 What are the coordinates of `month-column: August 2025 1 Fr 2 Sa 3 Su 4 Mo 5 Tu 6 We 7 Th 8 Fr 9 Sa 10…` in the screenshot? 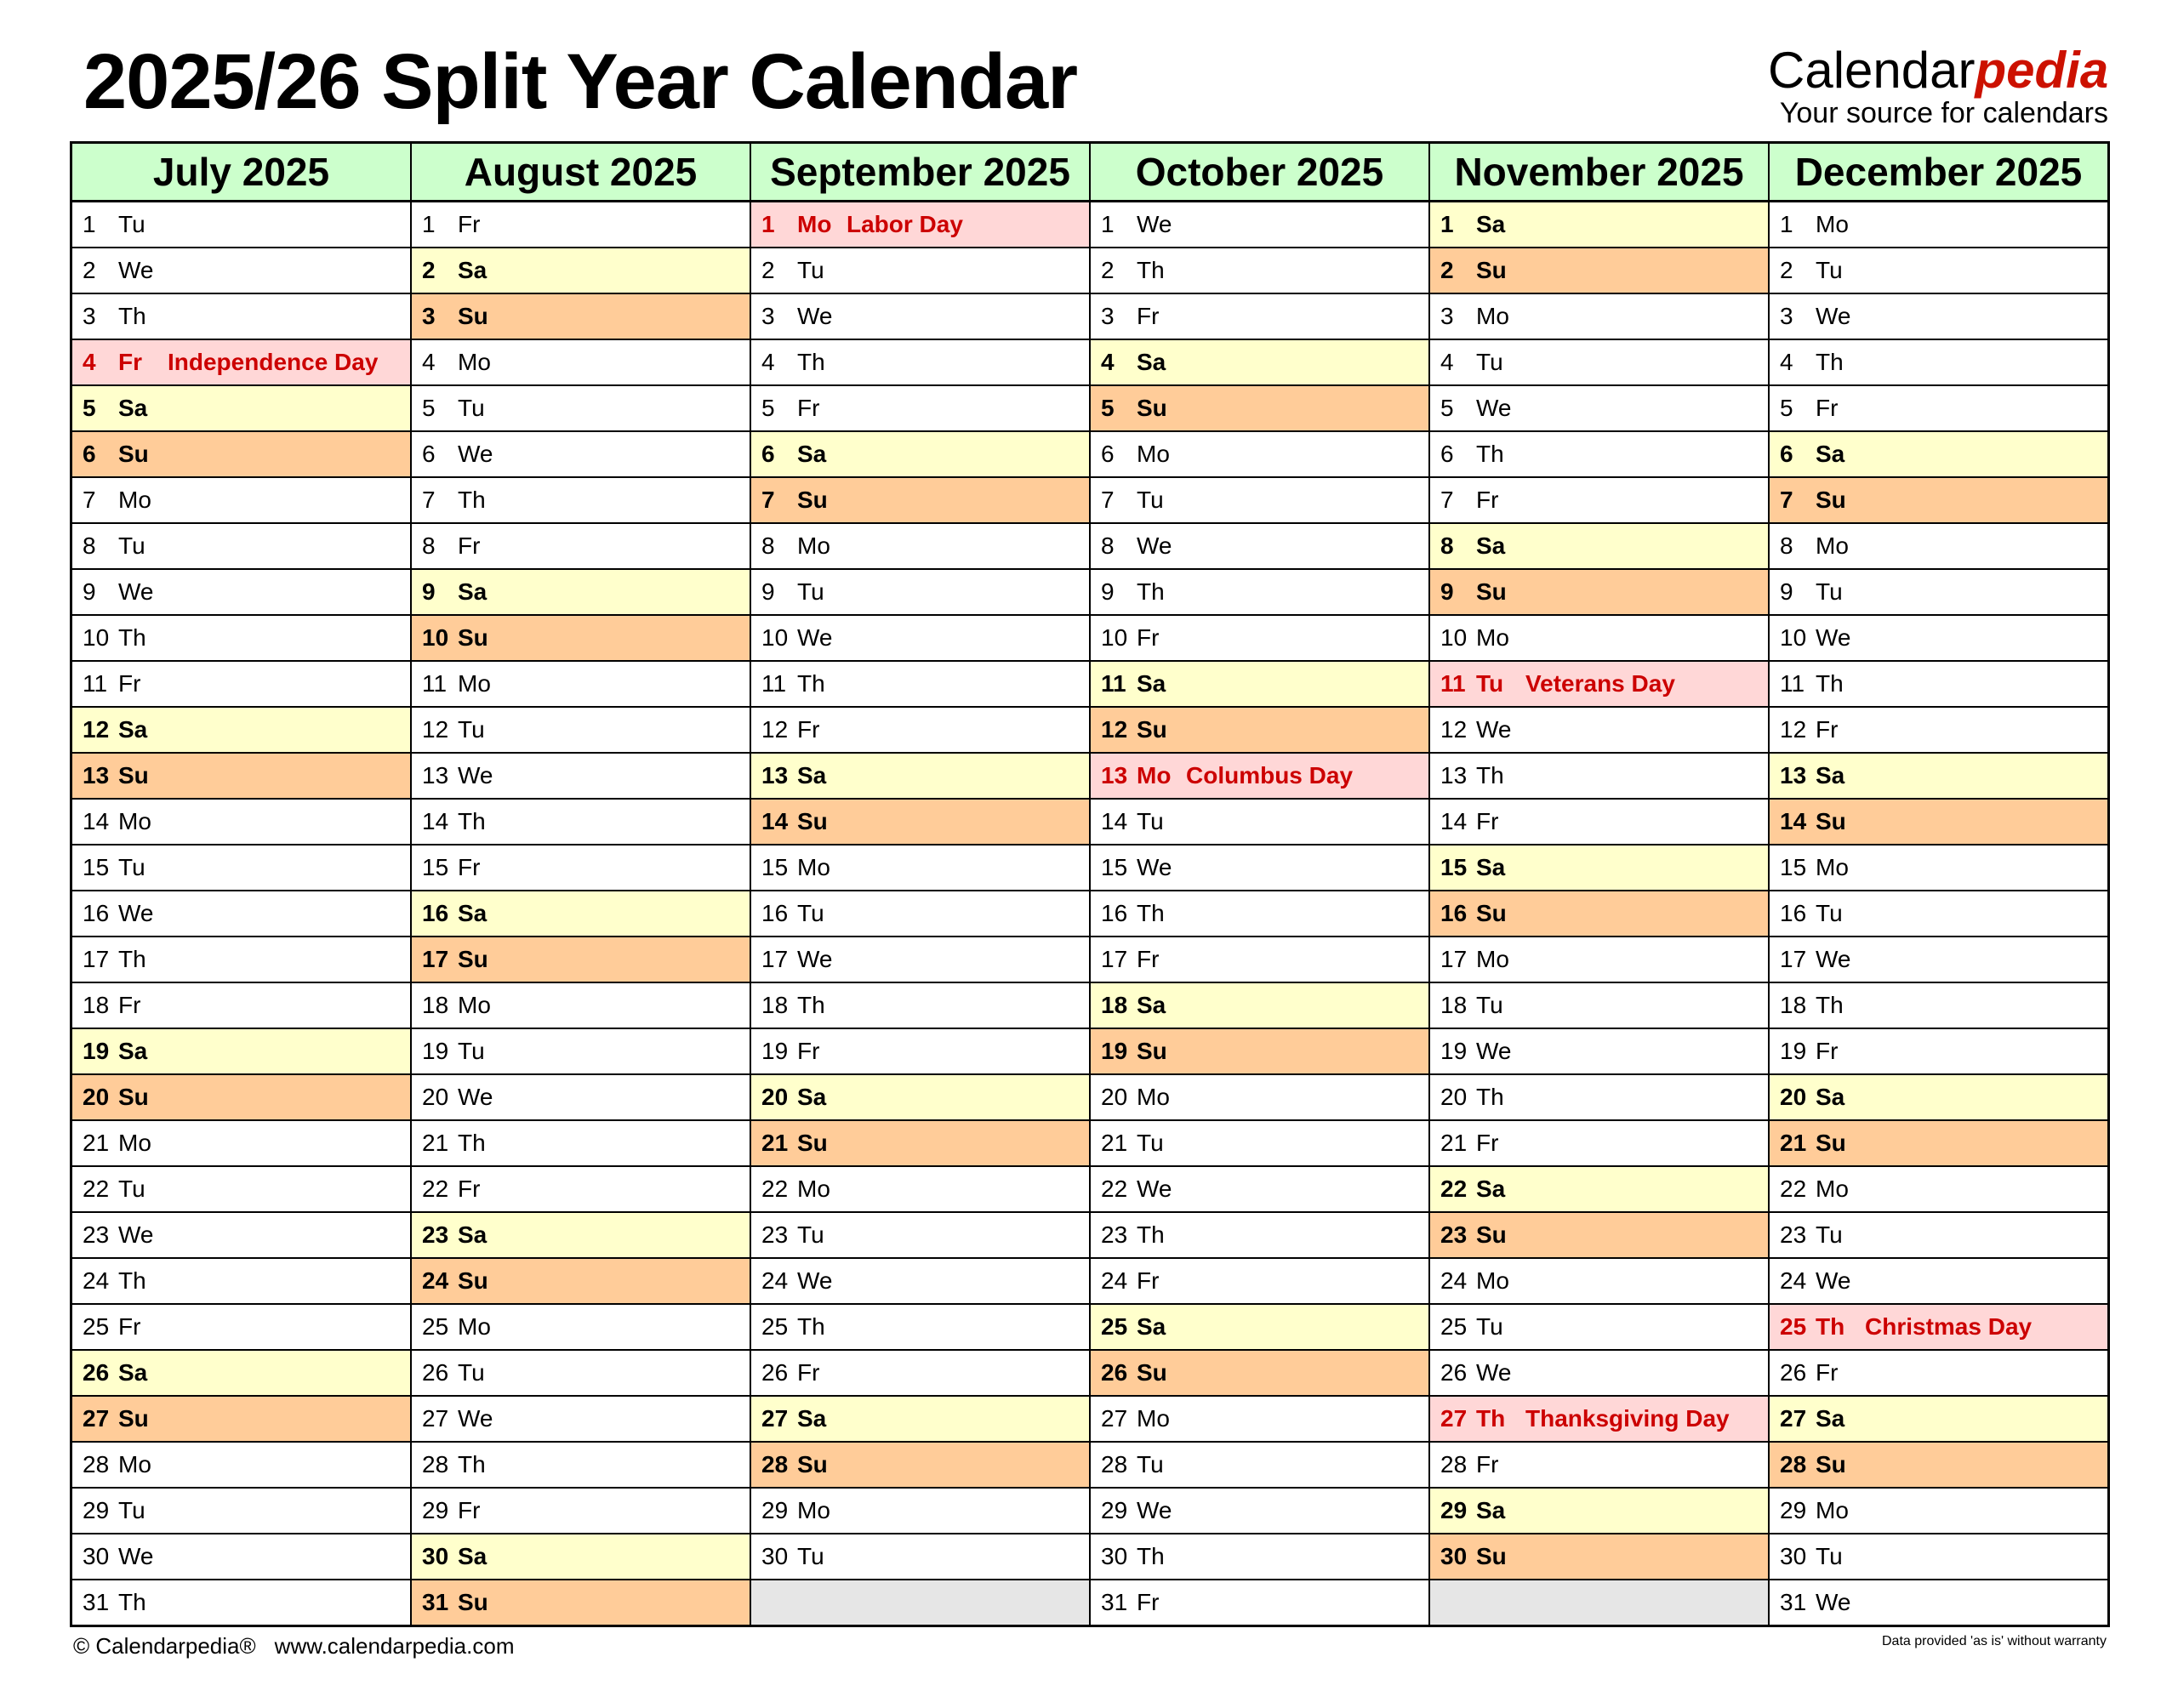 It's located at (581, 884).